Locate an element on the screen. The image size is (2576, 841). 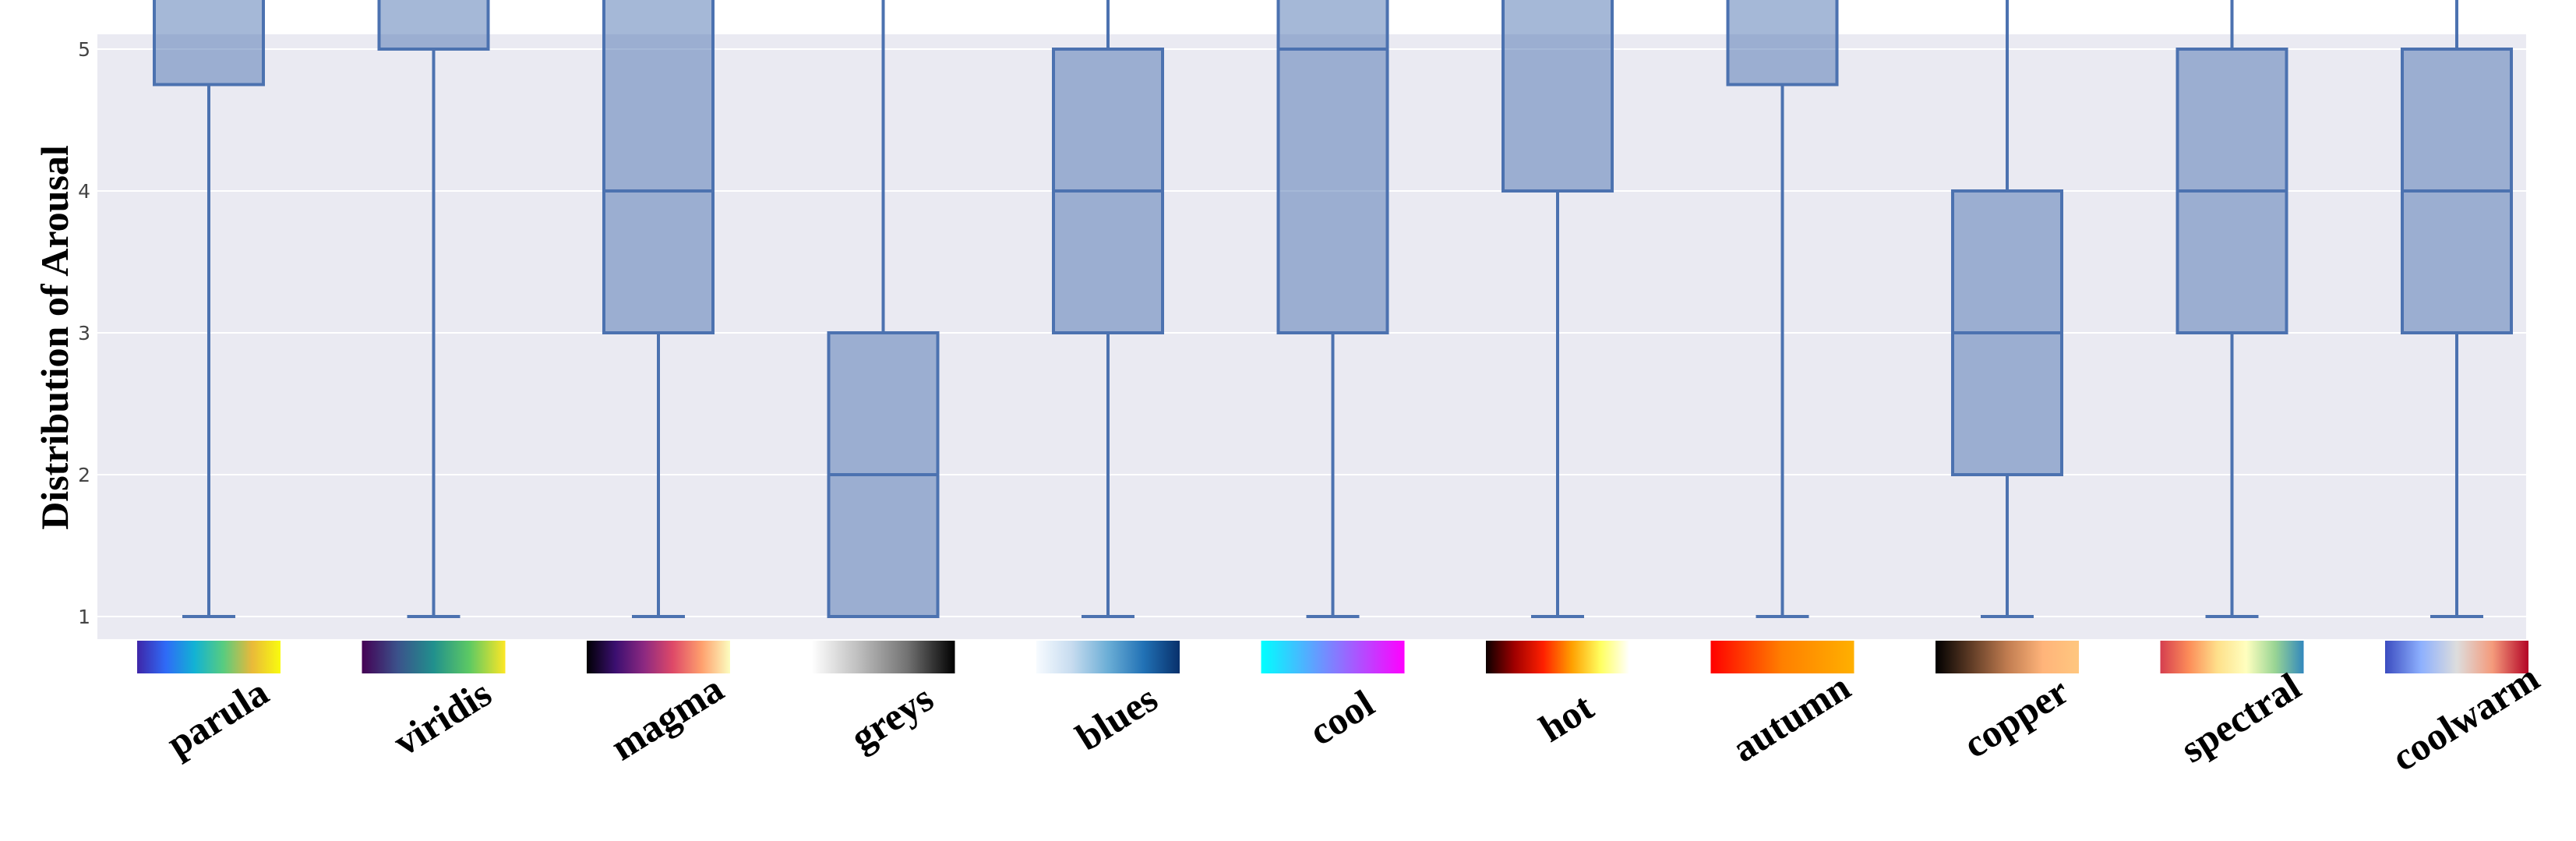
y-axis-ticks: 123456789 is located at coordinates (84, 333).